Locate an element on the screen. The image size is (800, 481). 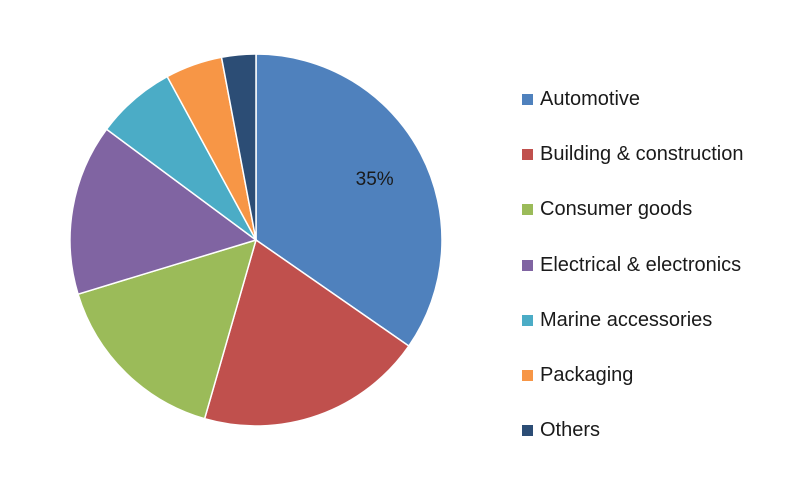
legend-item-consumer-goods: Consumer goods is located at coordinates (657, 209).